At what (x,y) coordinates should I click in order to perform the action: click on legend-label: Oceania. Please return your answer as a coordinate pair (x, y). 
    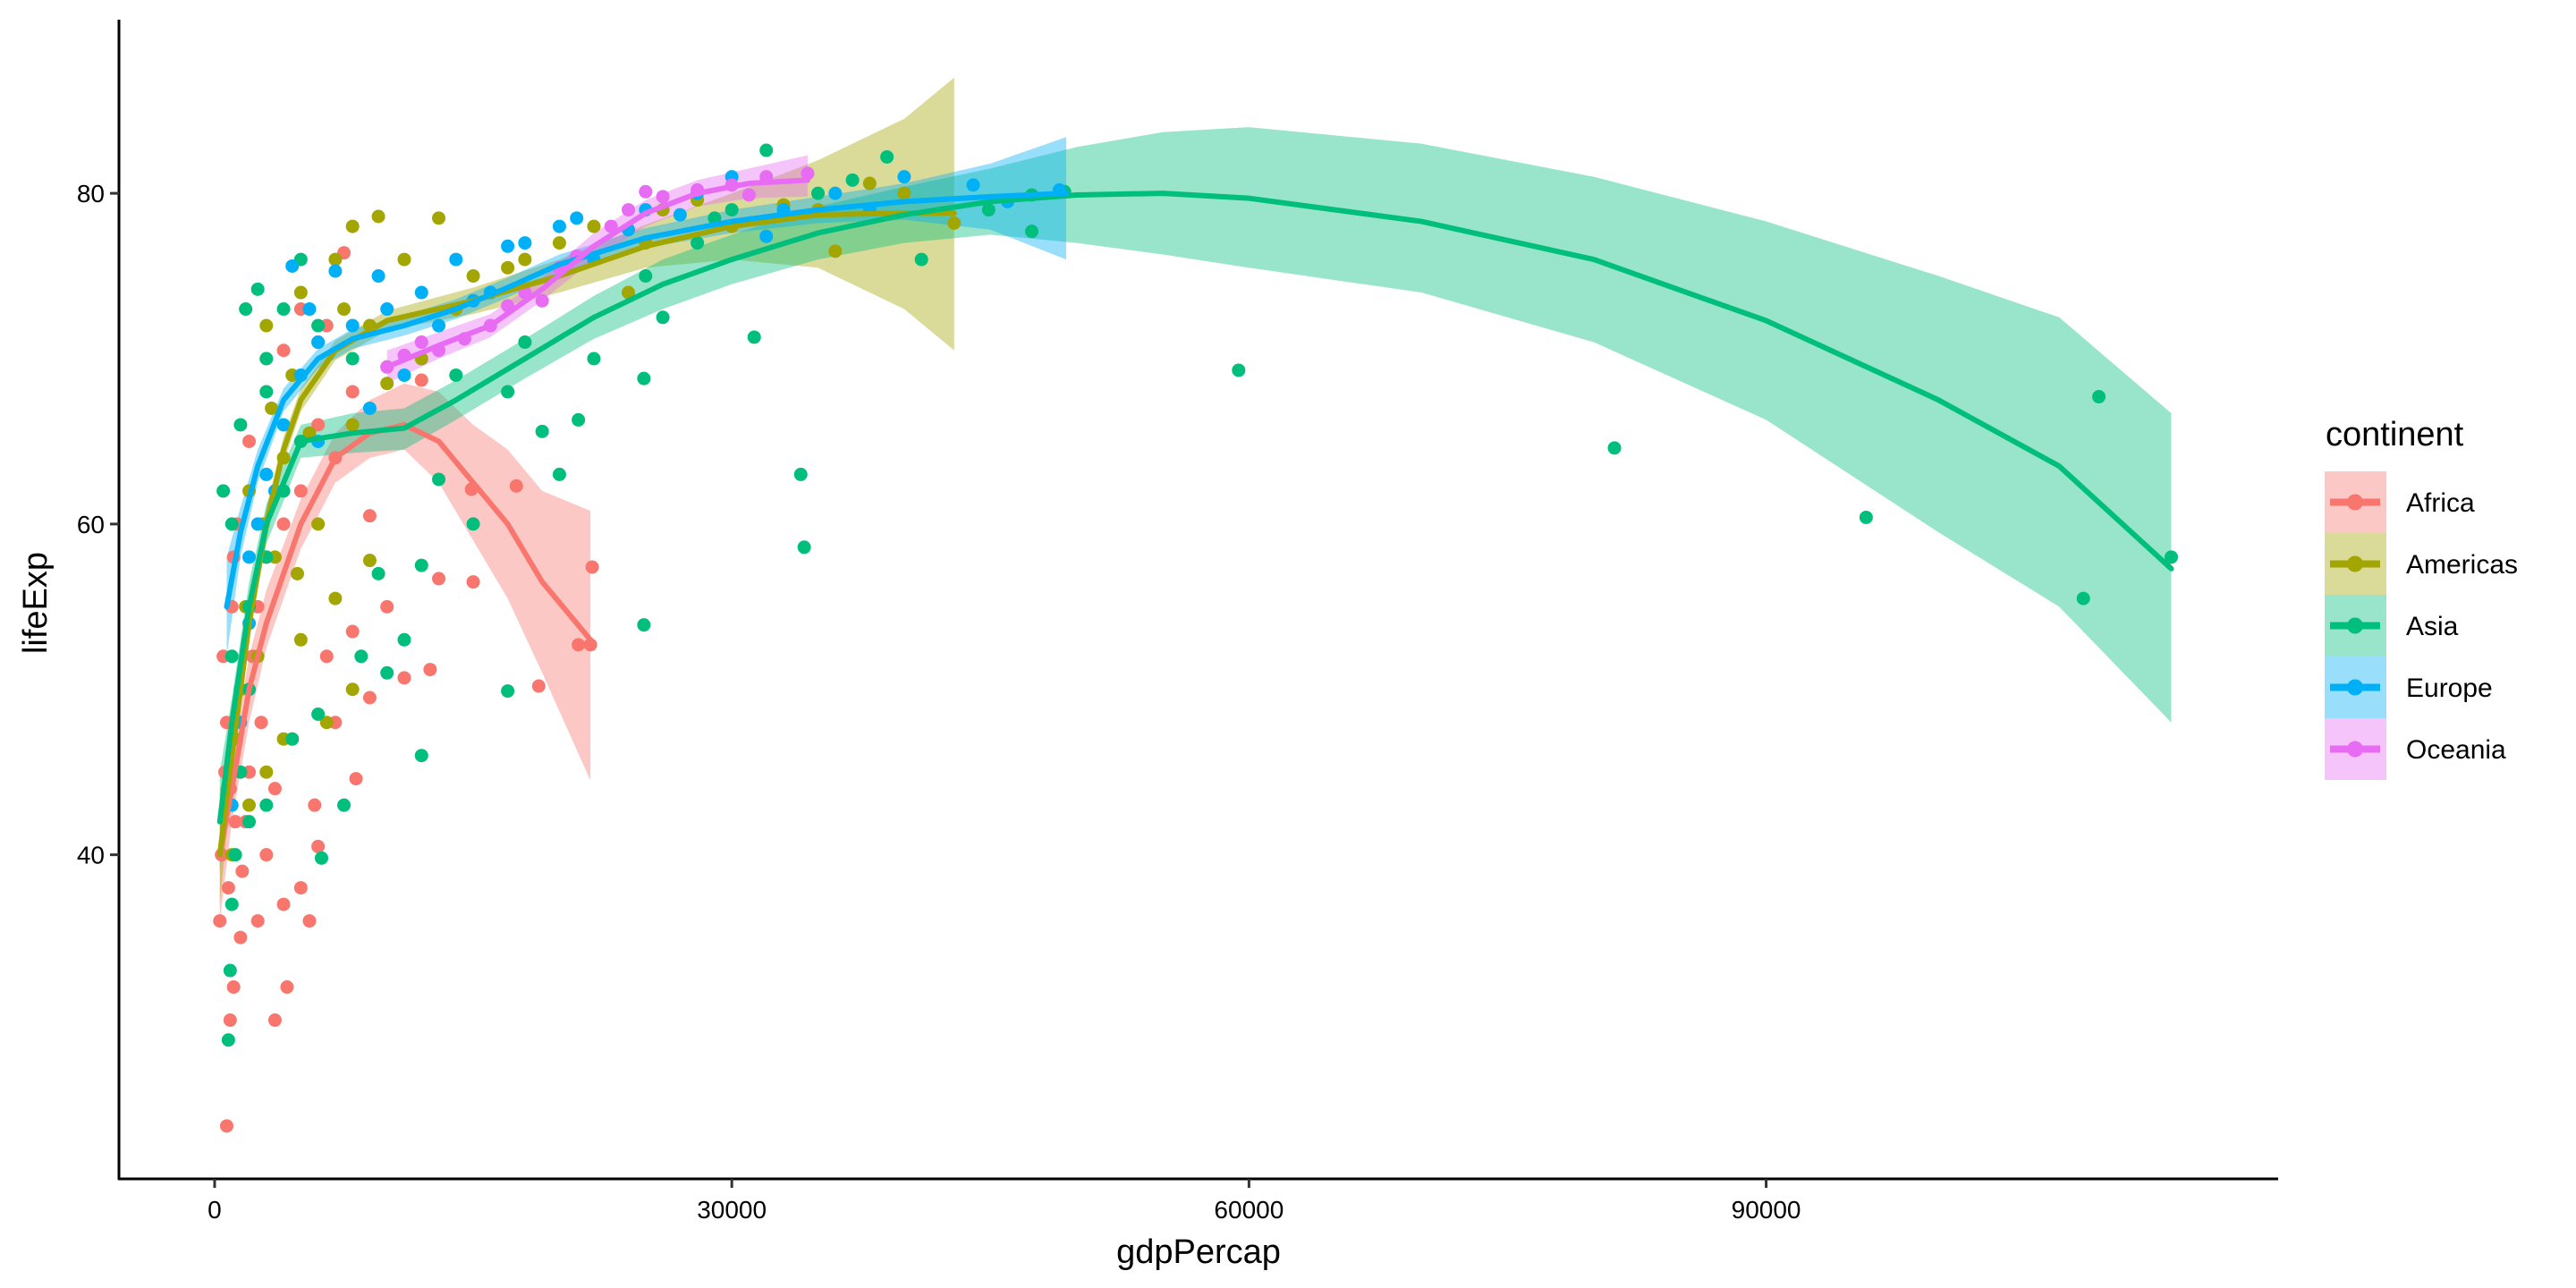
    Looking at the image, I should click on (2456, 750).